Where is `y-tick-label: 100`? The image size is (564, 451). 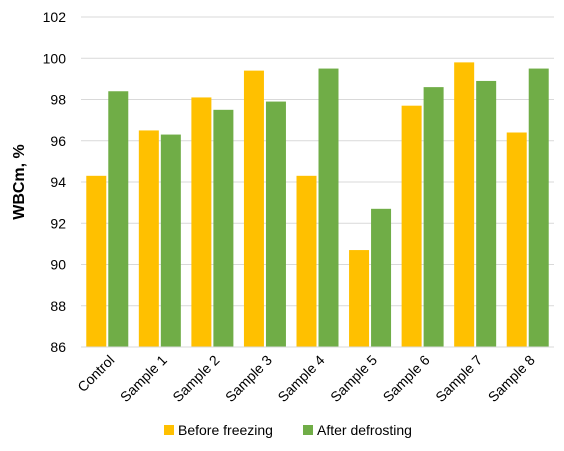
y-tick-label: 100 is located at coordinates (55, 58).